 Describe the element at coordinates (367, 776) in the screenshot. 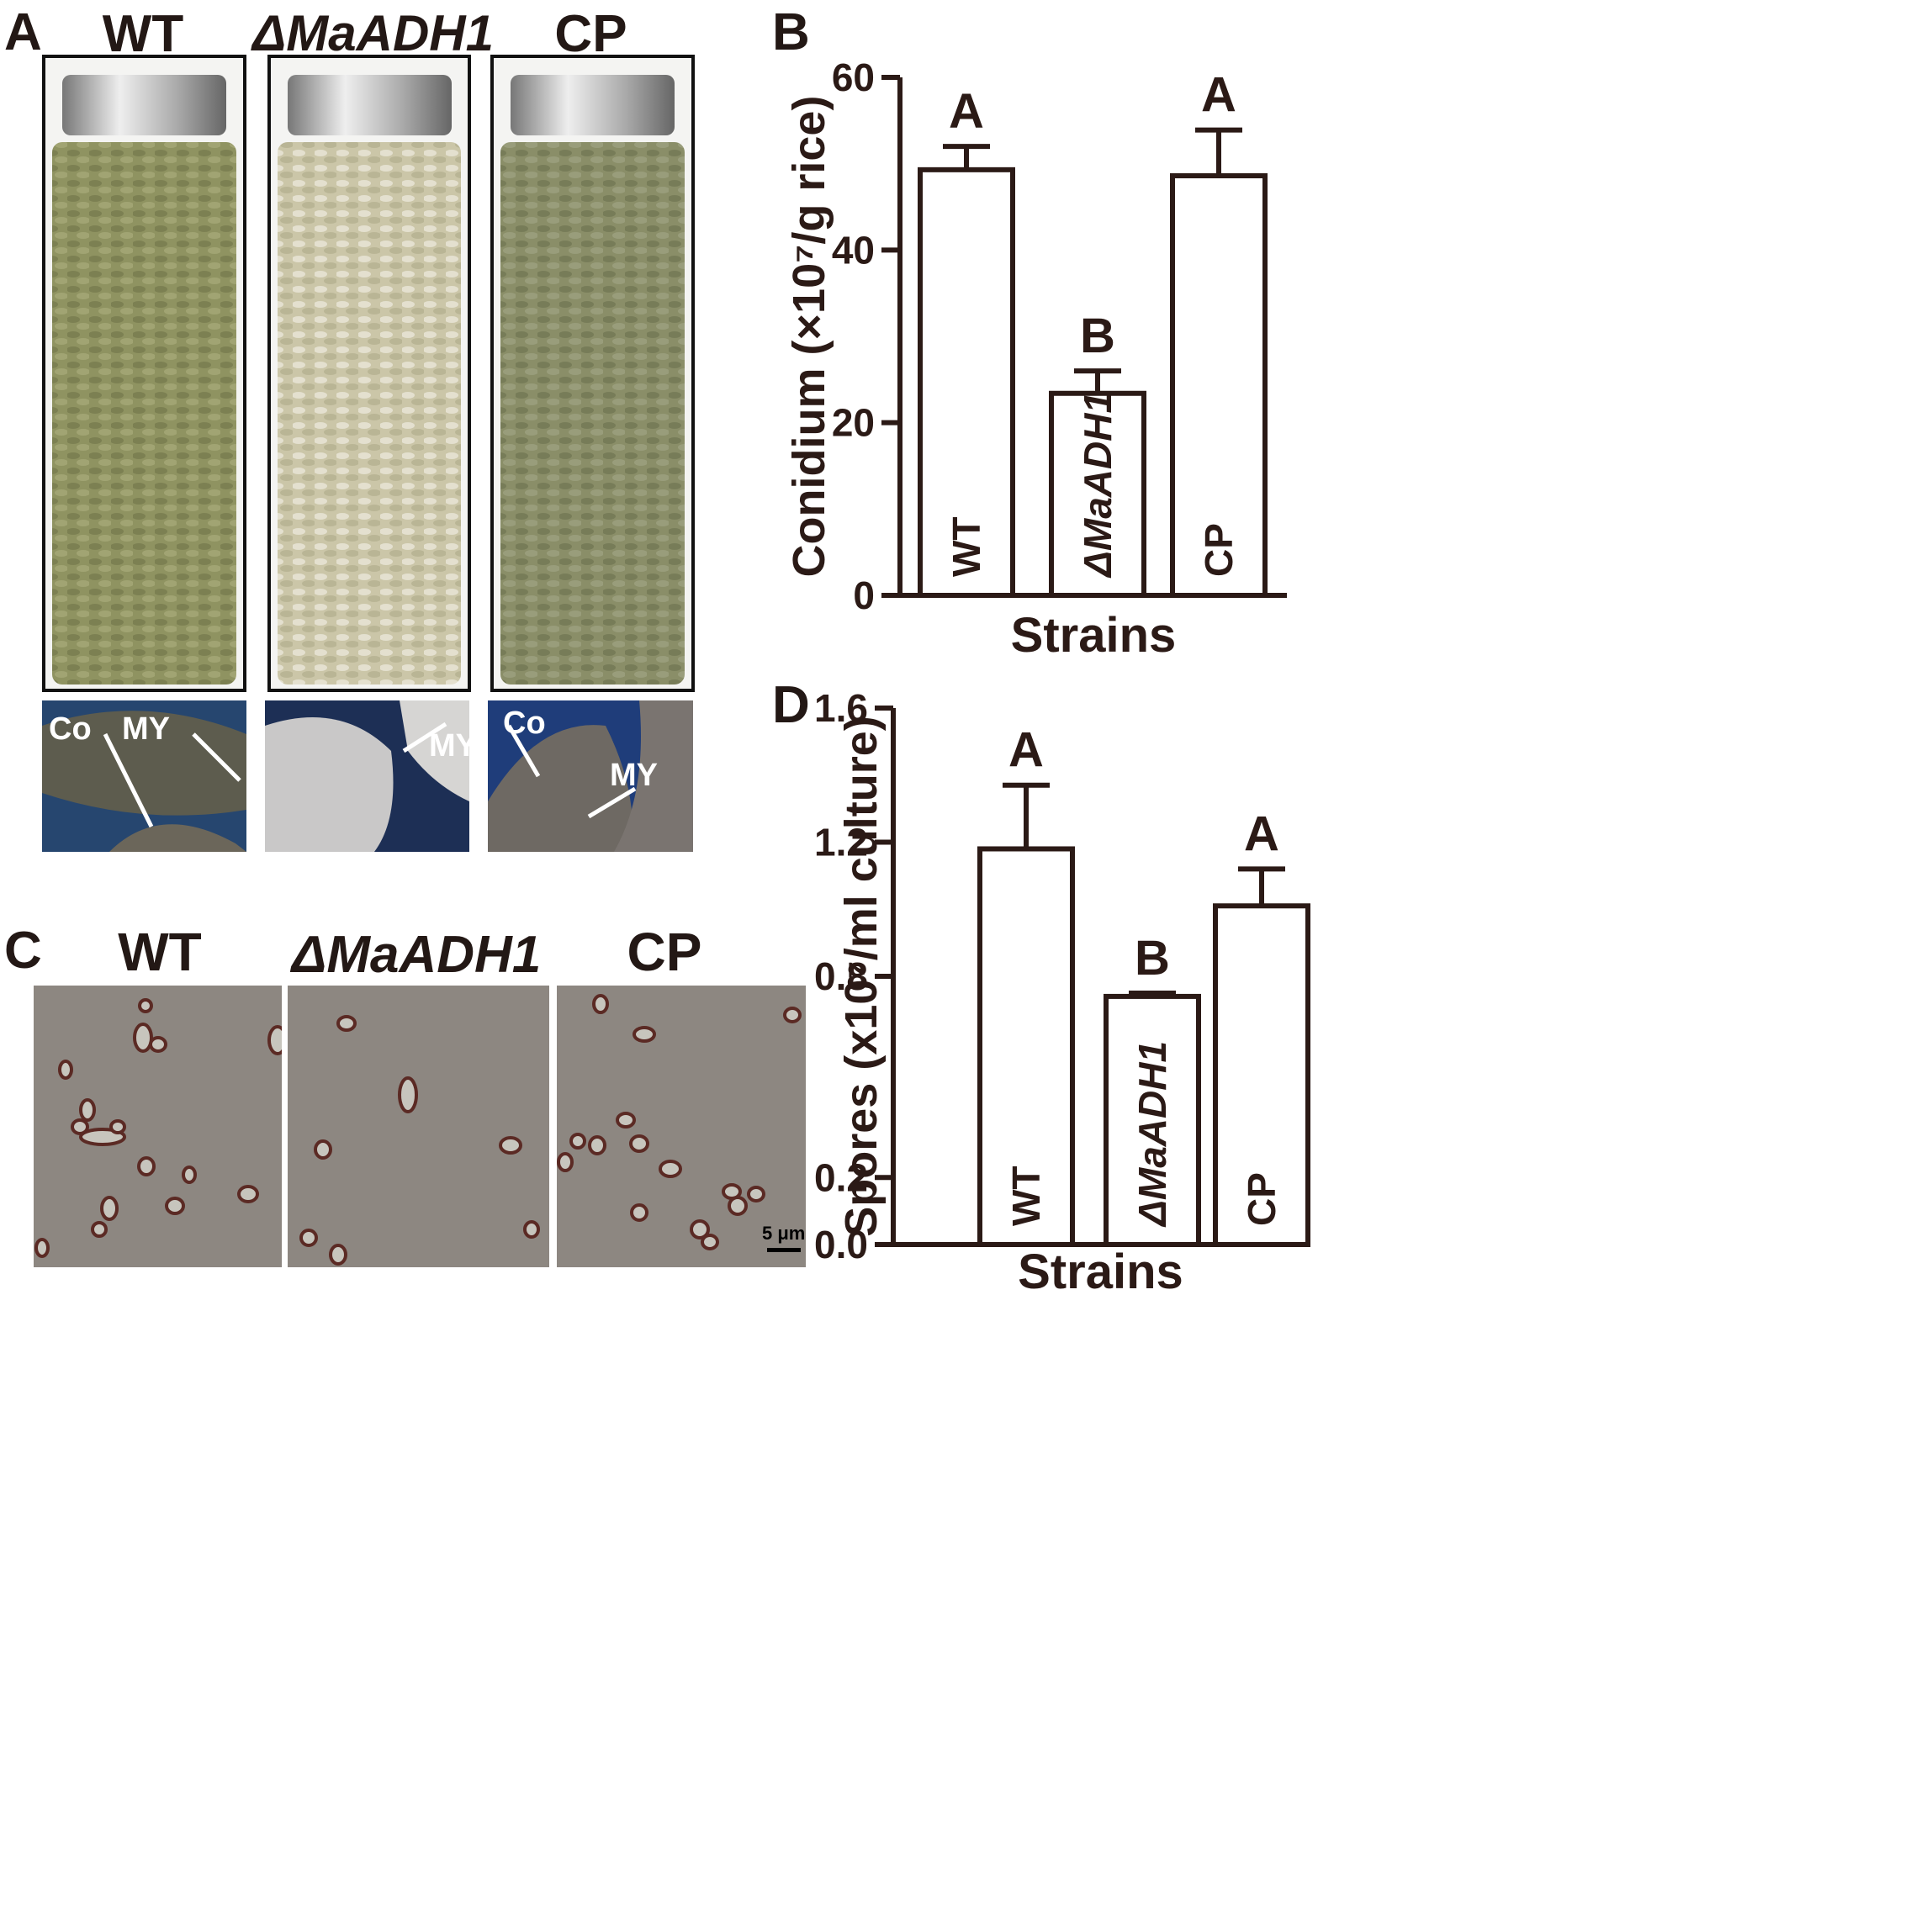

I see `closeup-photo-mutant: MY` at that location.